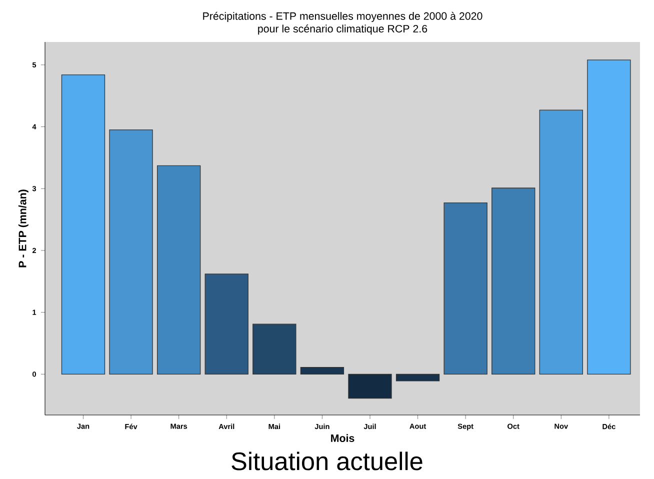 The height and width of the screenshot is (479, 654). I want to click on text: Situation actuelle, so click(327, 461).